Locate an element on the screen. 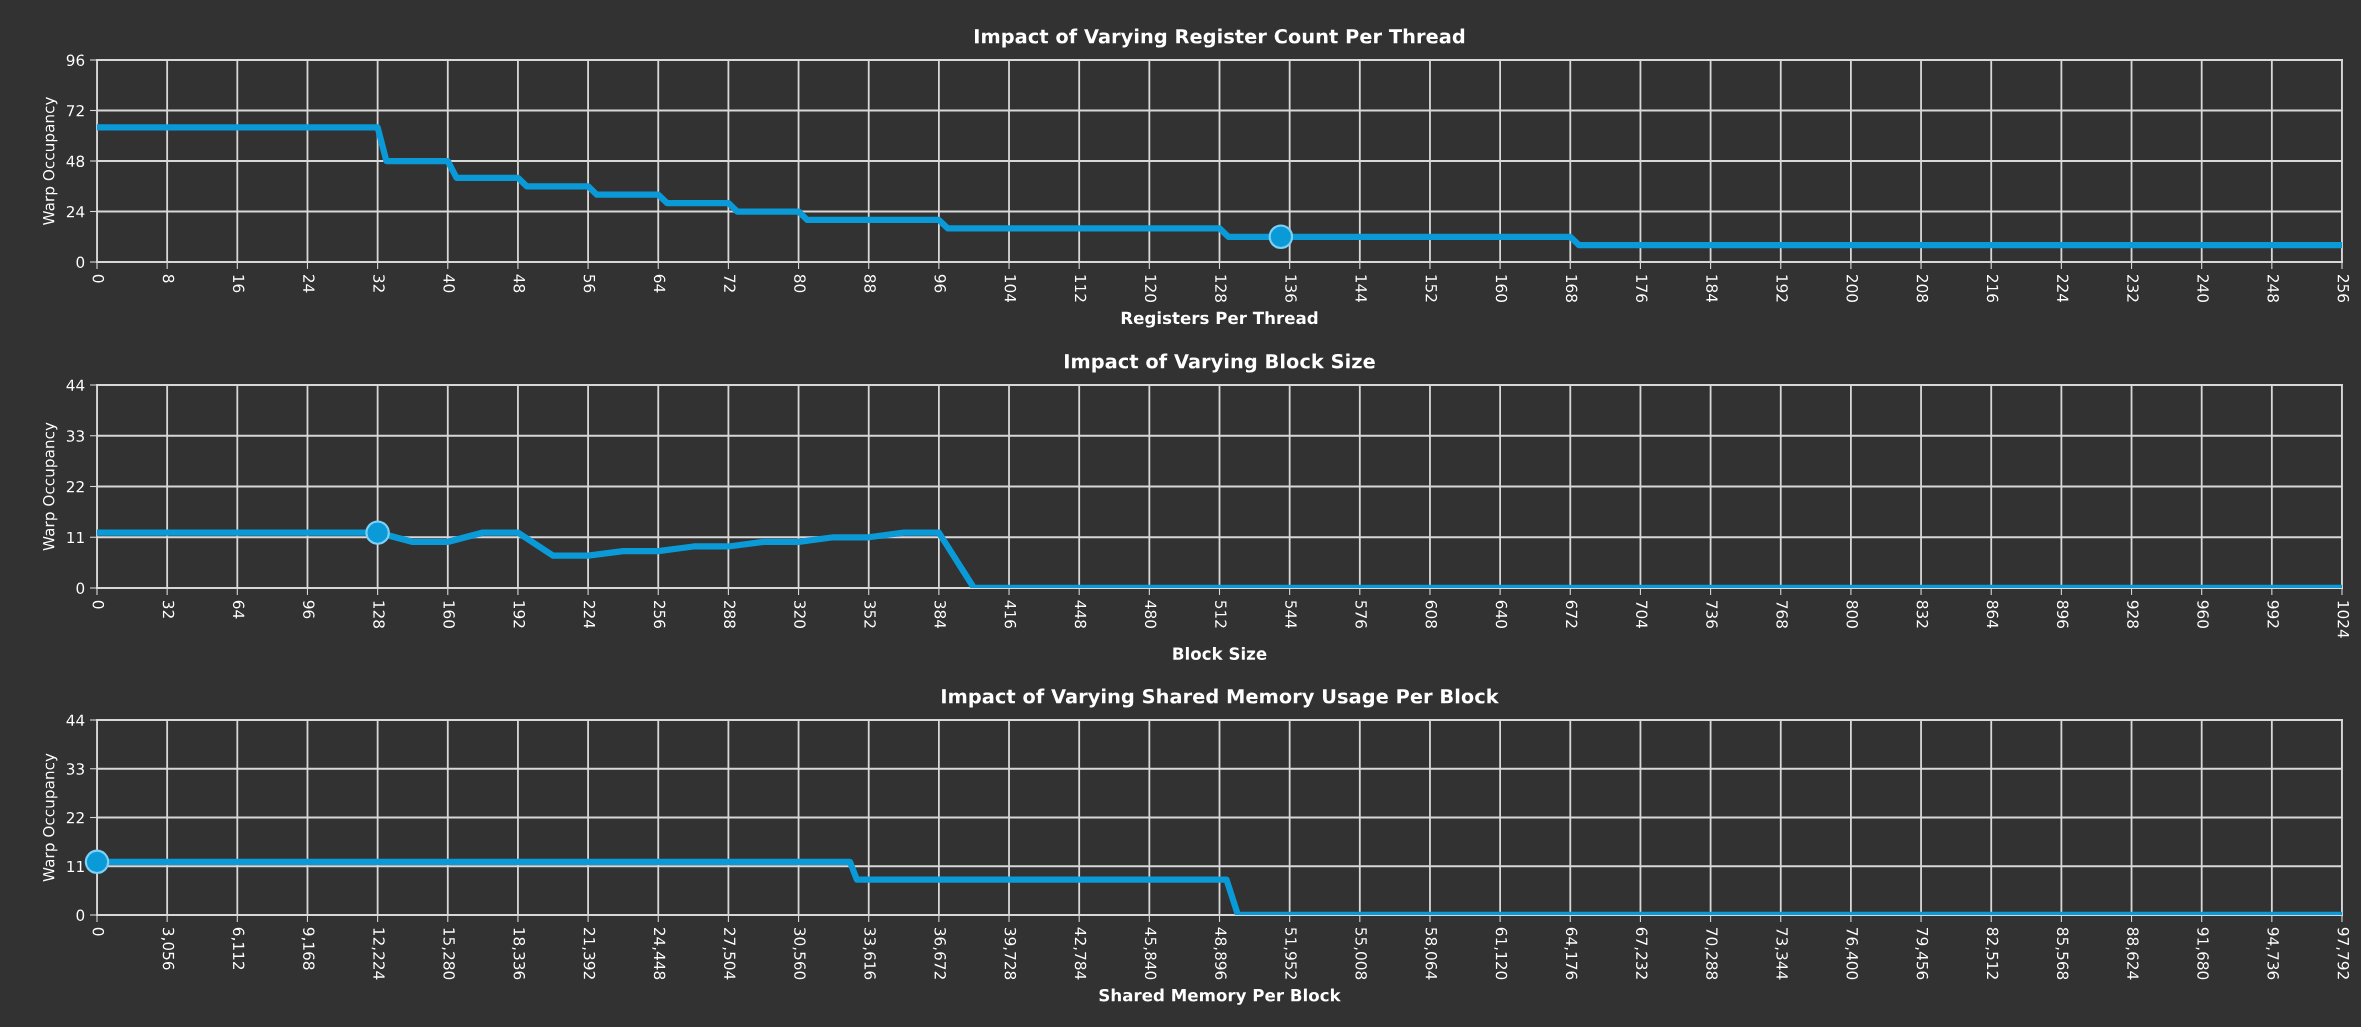 The image size is (2361, 1027). x-tick-label: 184 is located at coordinates (1712, 289).